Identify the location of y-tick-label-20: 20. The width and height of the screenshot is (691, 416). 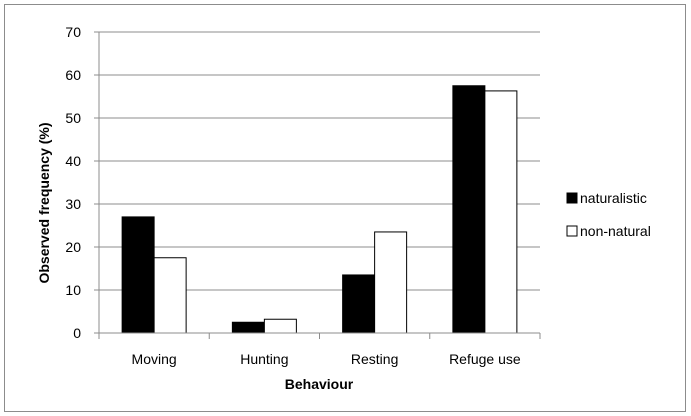
(73, 247).